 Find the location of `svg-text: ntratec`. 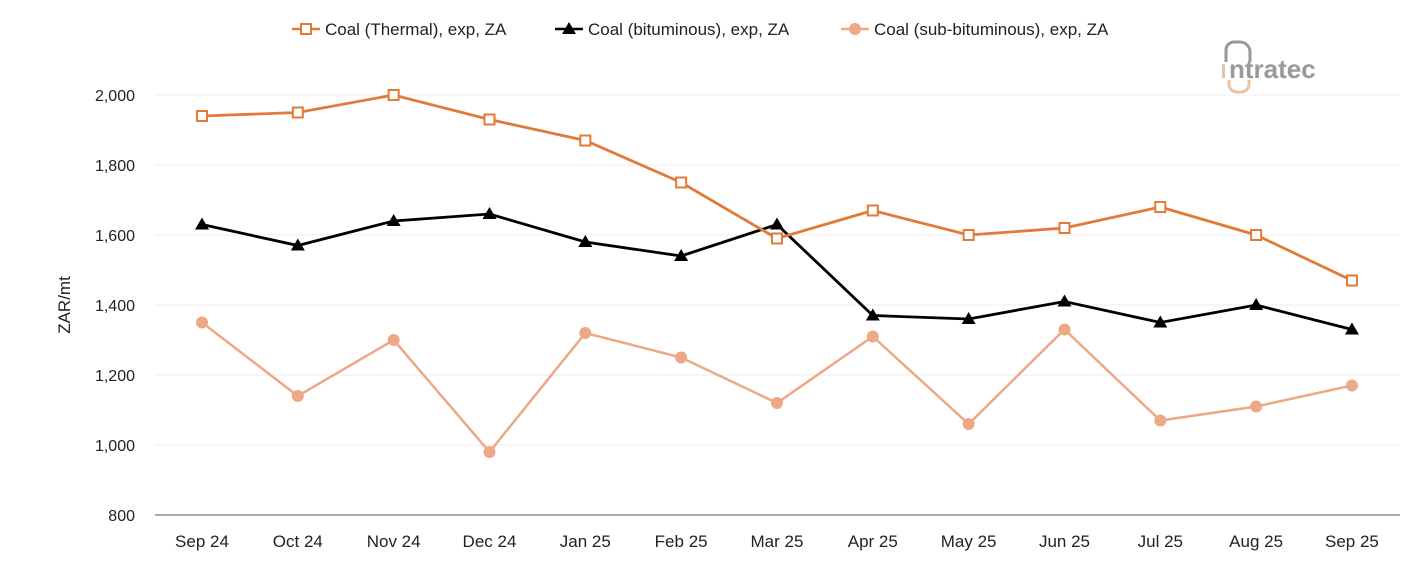

svg-text: ntratec is located at coordinates (1272, 69).